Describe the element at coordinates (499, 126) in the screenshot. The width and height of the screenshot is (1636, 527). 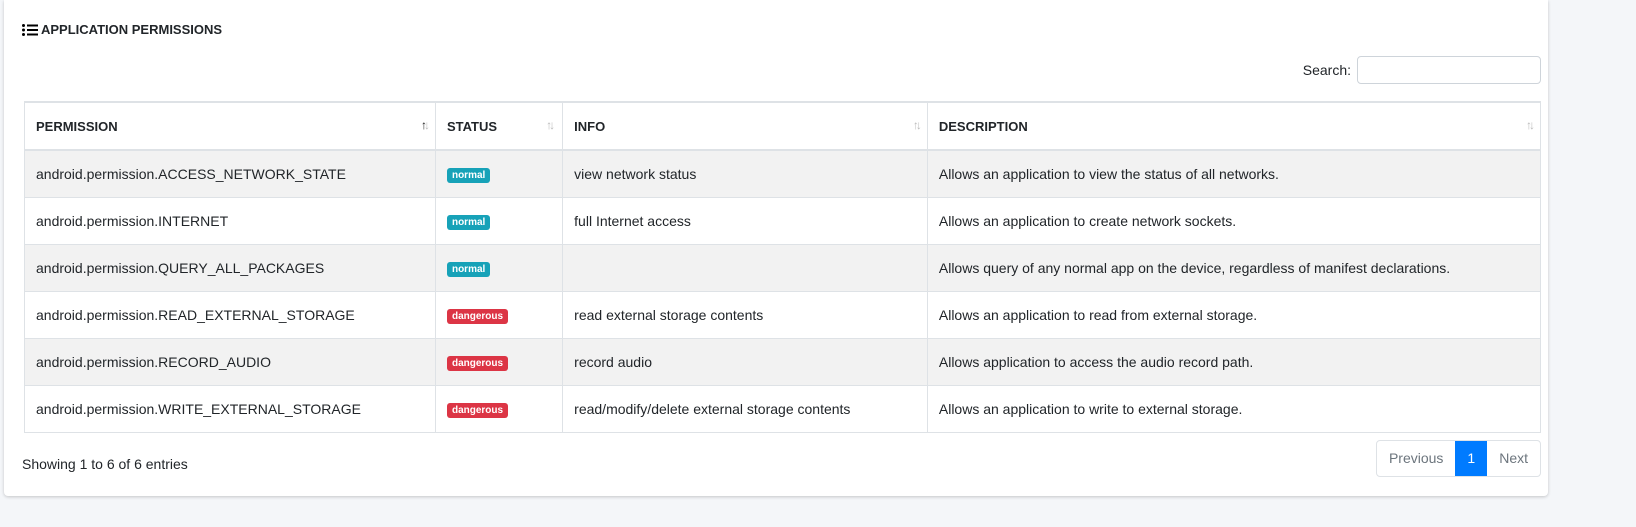
I see `column-header-status: STATUS ↑↓` at that location.